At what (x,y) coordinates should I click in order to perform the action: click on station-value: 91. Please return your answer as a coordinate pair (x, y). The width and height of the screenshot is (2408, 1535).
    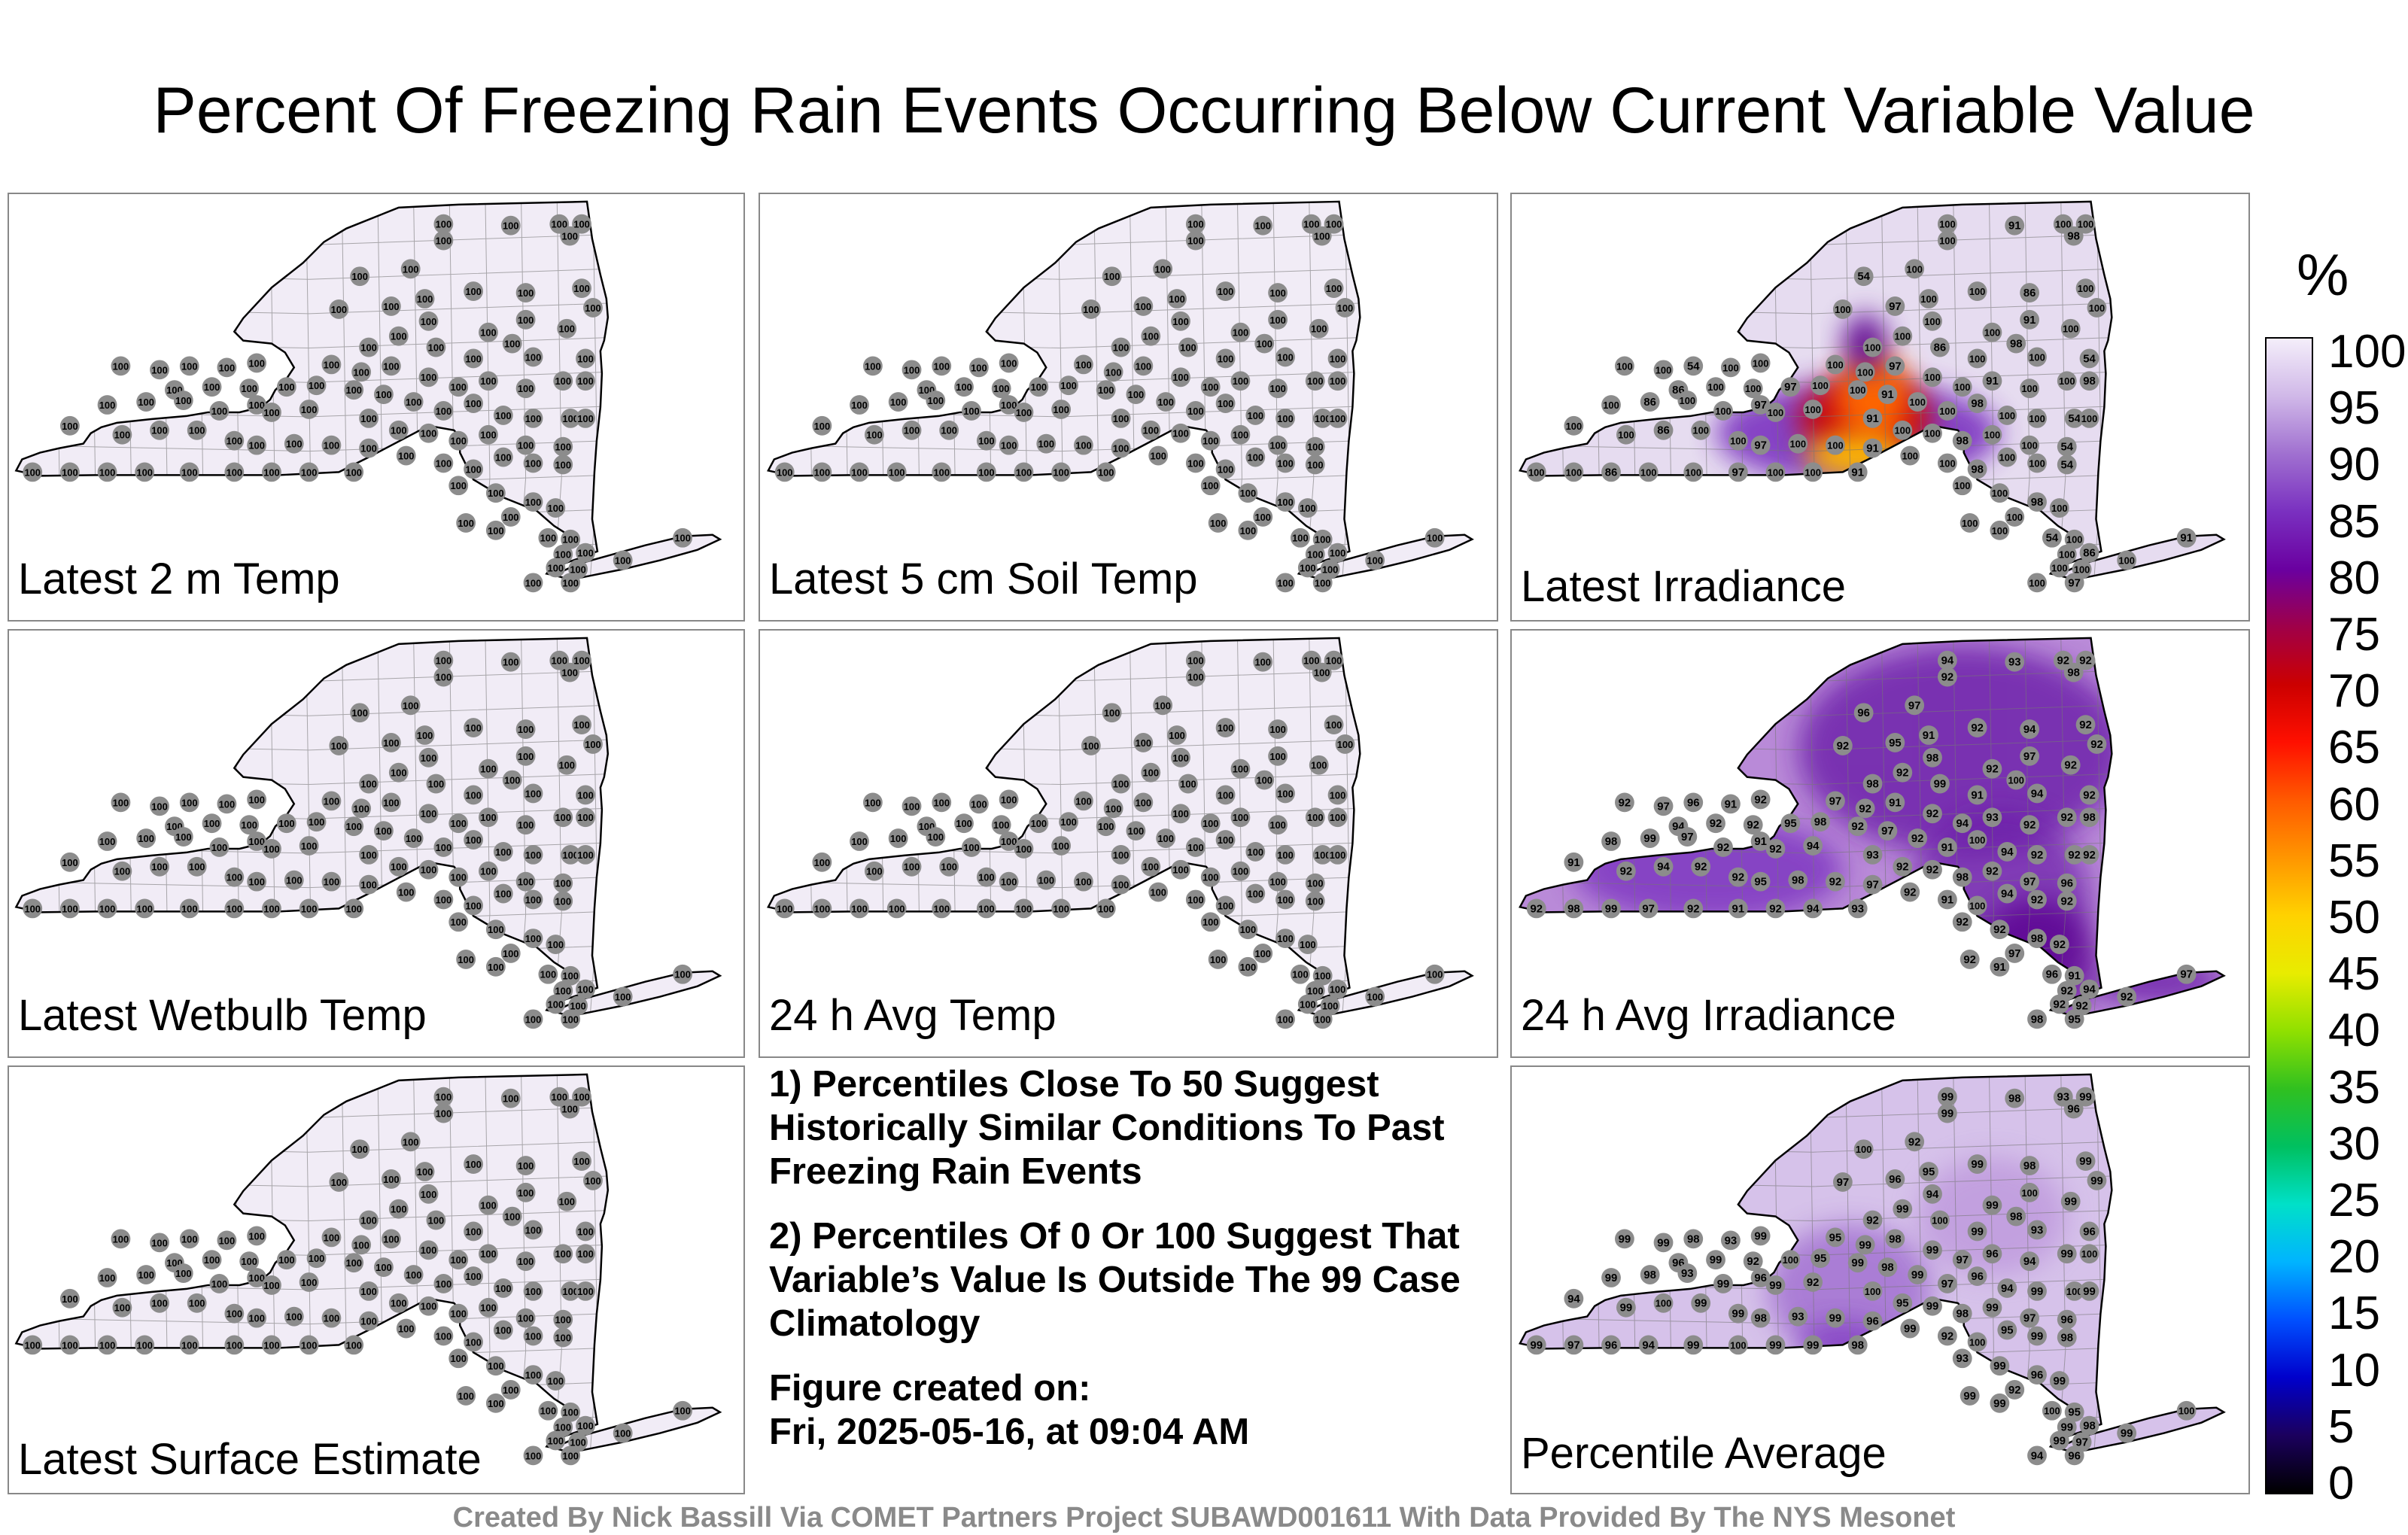
    Looking at the image, I should click on (1731, 804).